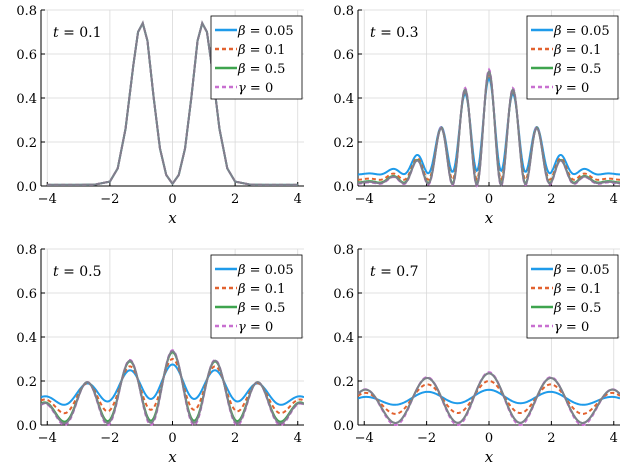 This screenshot has width=634, height=476. I want to click on time-annotation: t = 0.3, so click(394, 33).